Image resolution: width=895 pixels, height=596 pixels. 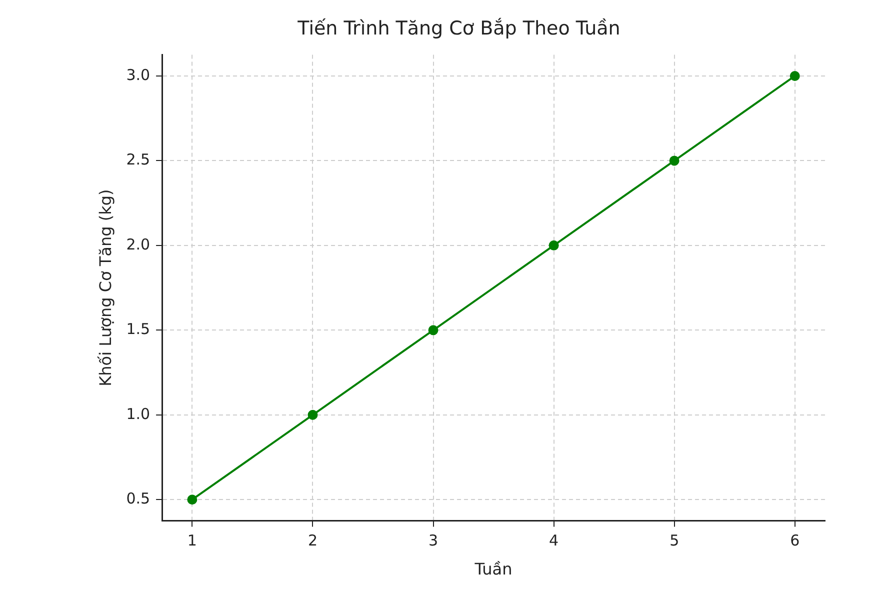 What do you see at coordinates (138, 75) in the screenshot?
I see `y-tick-label: 3.0` at bounding box center [138, 75].